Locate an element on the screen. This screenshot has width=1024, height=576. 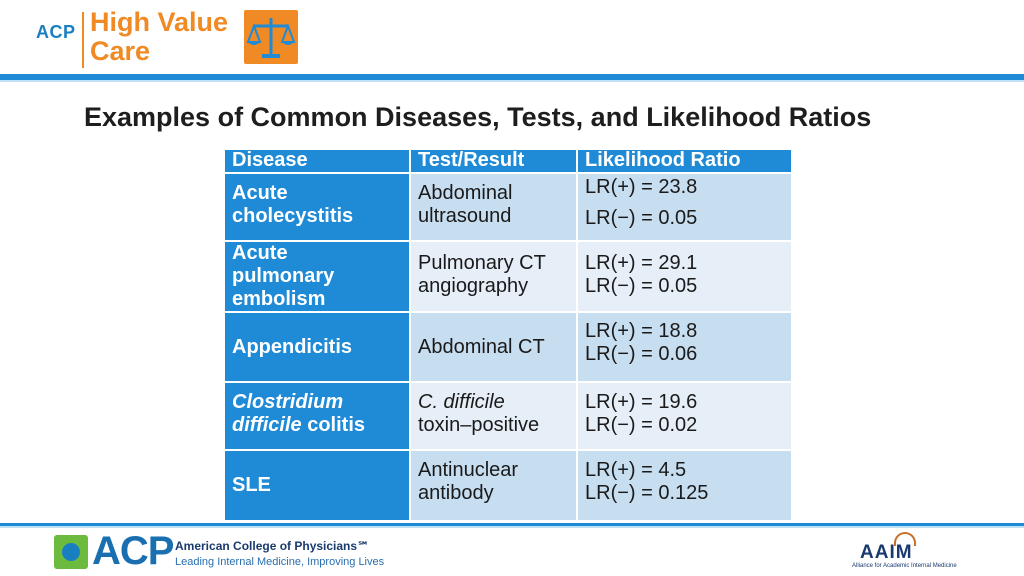
test-text: Abdominal is located at coordinates (465, 193).